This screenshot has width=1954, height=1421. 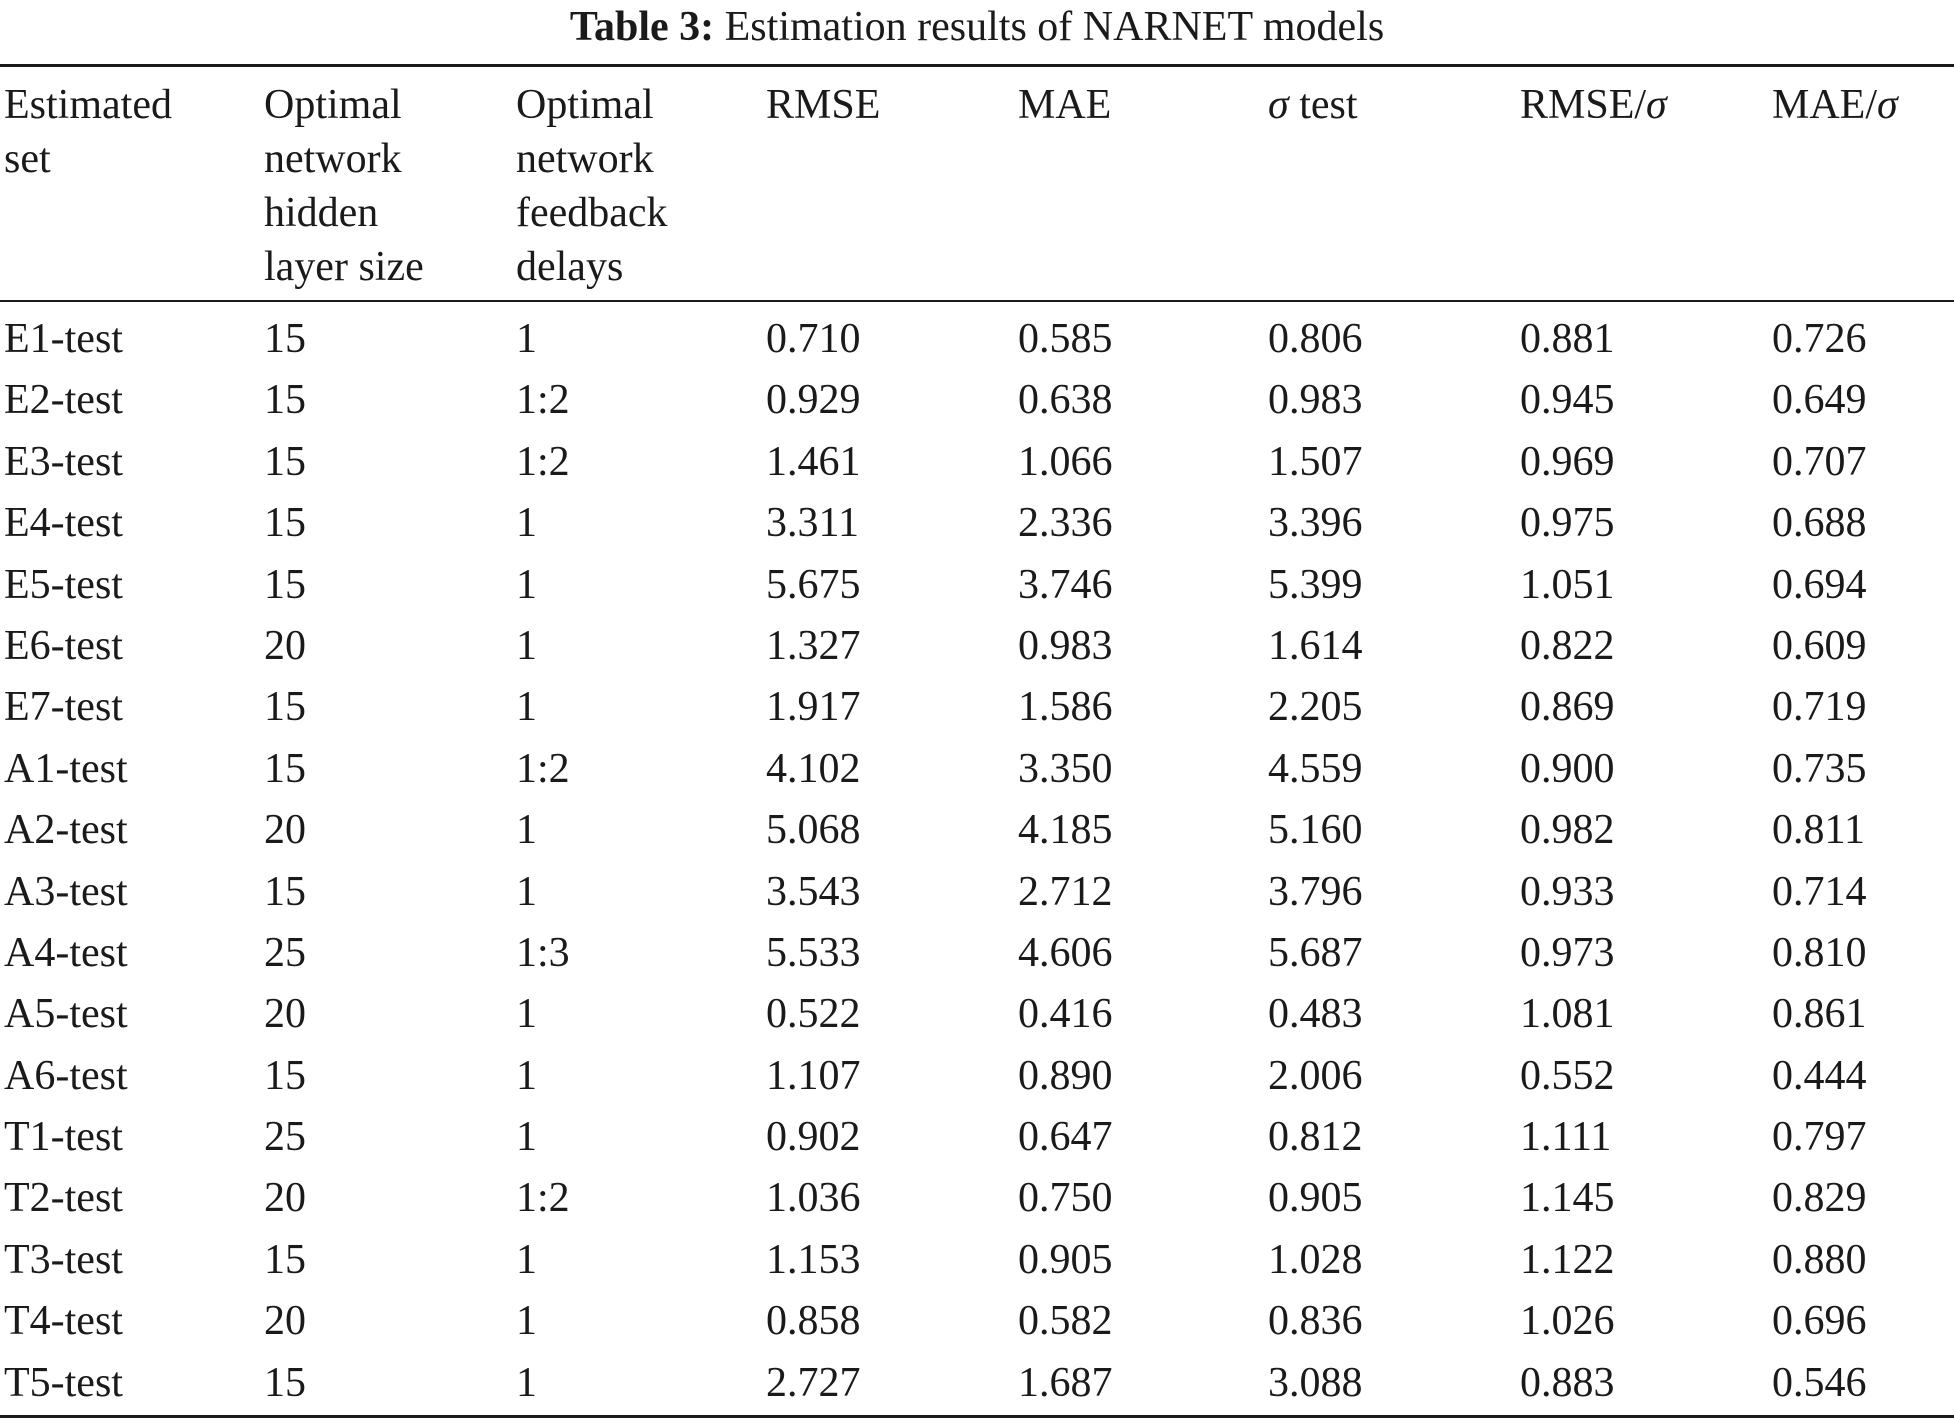 What do you see at coordinates (1819, 1075) in the screenshot?
I see `cell-mae-over-sigma: 0.444` at bounding box center [1819, 1075].